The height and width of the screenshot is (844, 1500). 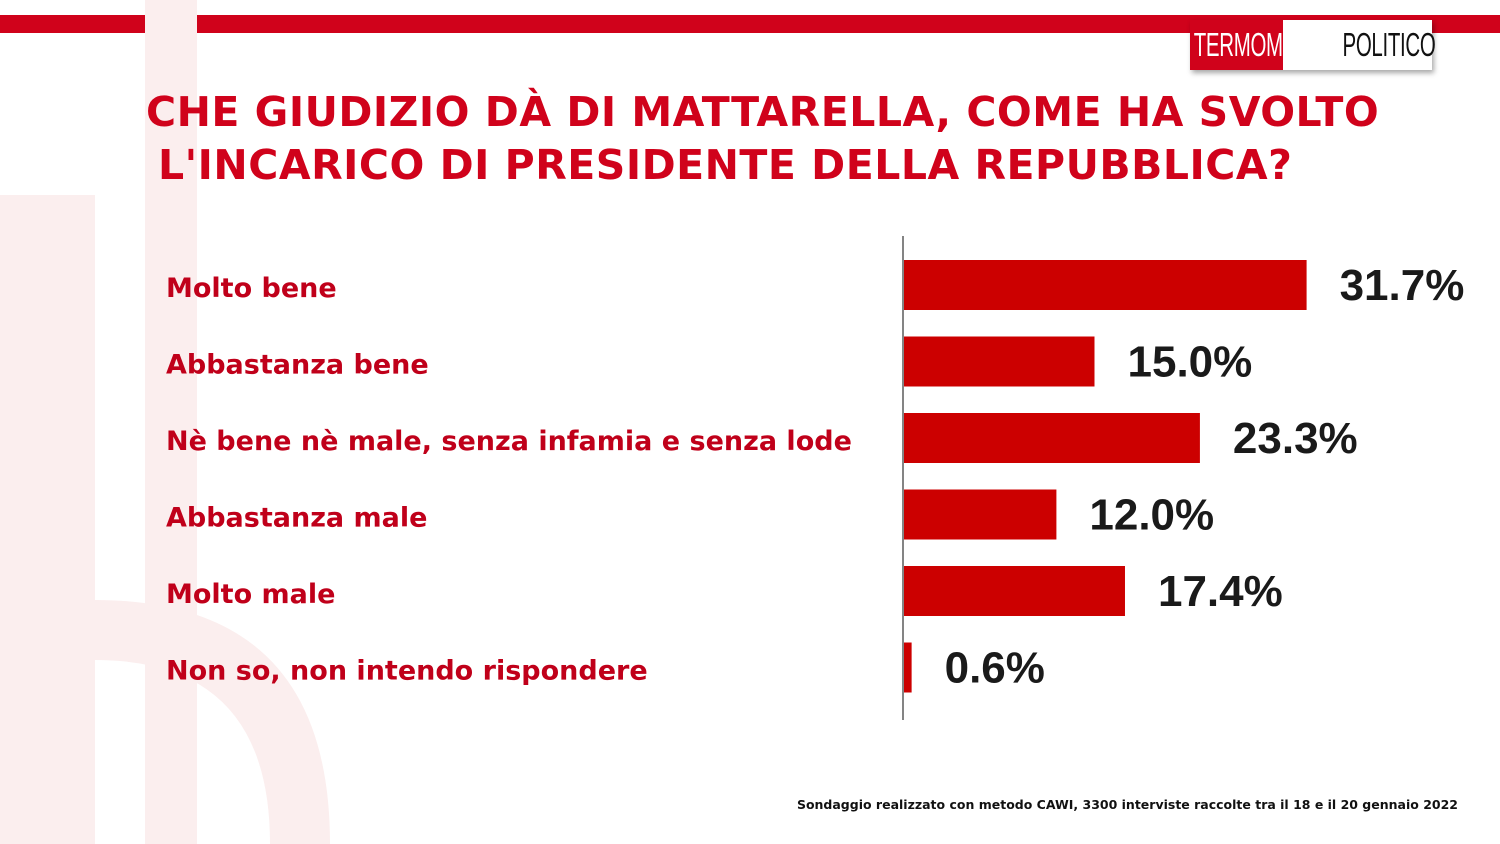 I want to click on value-label-1: 31.7%, so click(x=1402, y=285).